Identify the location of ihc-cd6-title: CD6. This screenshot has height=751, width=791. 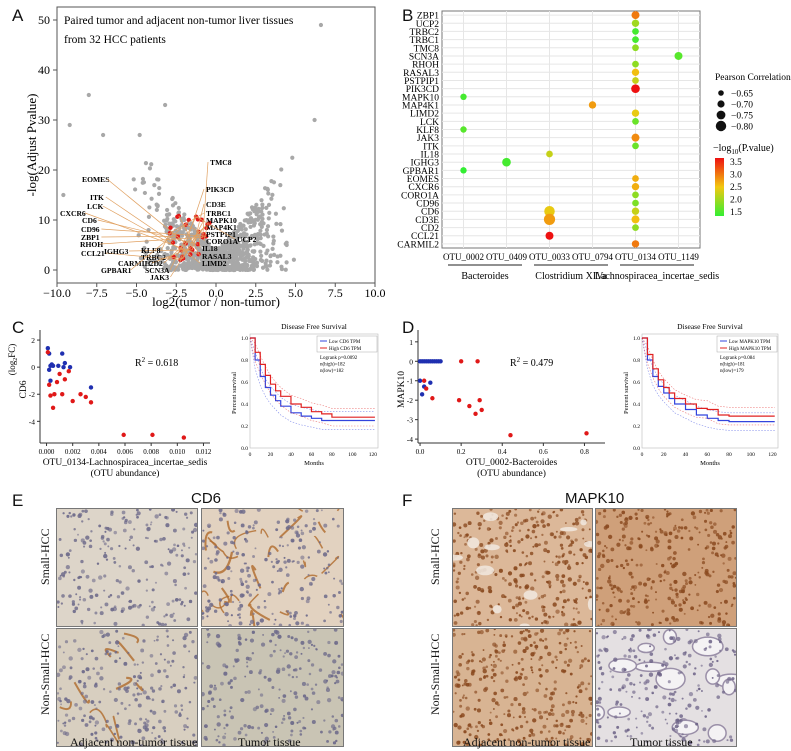
(206, 498).